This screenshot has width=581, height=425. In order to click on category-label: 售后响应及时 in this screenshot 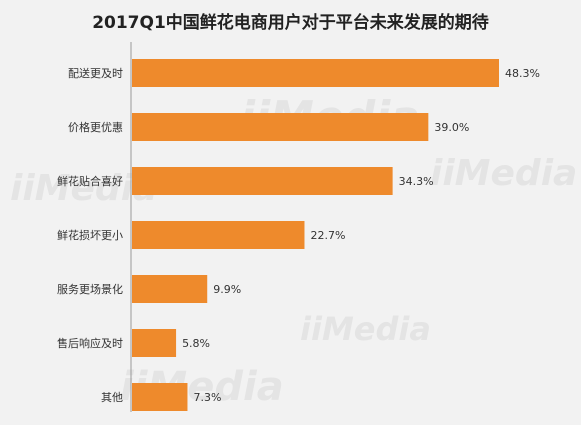, I will do `click(90, 343)`.